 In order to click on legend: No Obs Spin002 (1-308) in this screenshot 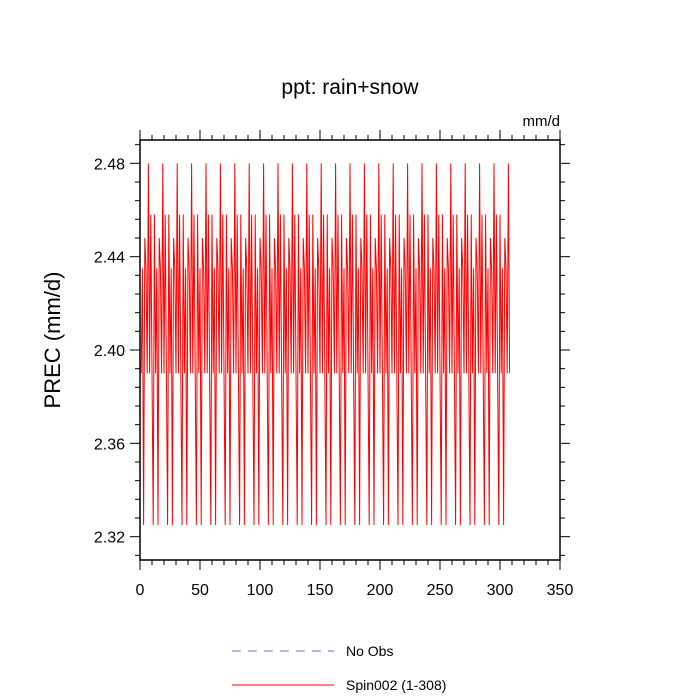, I will do `click(339, 668)`.